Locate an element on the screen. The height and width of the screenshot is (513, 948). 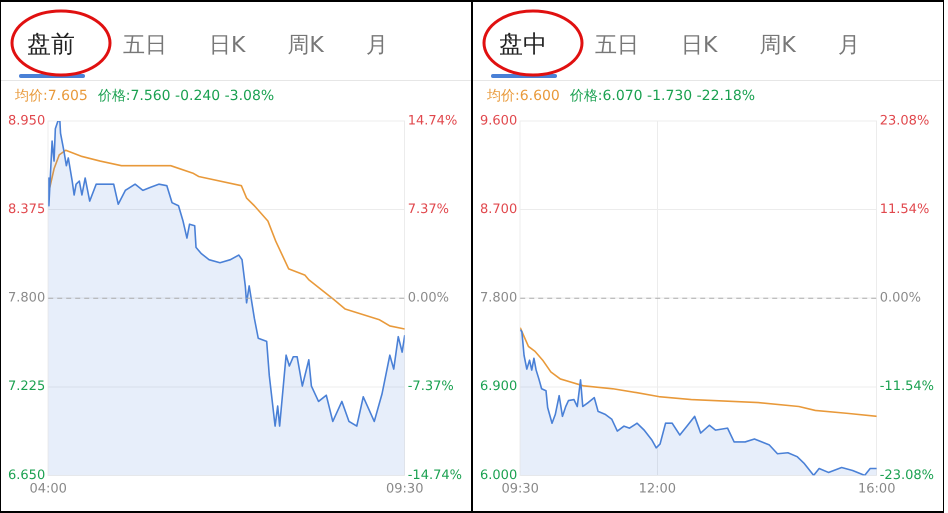
text: 均价:7.605 is located at coordinates (51, 96).